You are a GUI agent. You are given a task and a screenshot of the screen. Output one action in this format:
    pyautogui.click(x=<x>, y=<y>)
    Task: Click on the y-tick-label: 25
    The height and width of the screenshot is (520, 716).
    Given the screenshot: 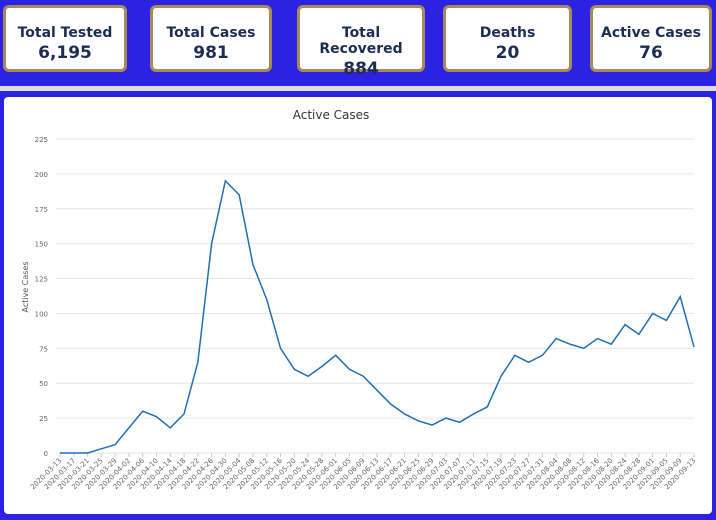 What is the action you would take?
    pyautogui.click(x=43, y=419)
    